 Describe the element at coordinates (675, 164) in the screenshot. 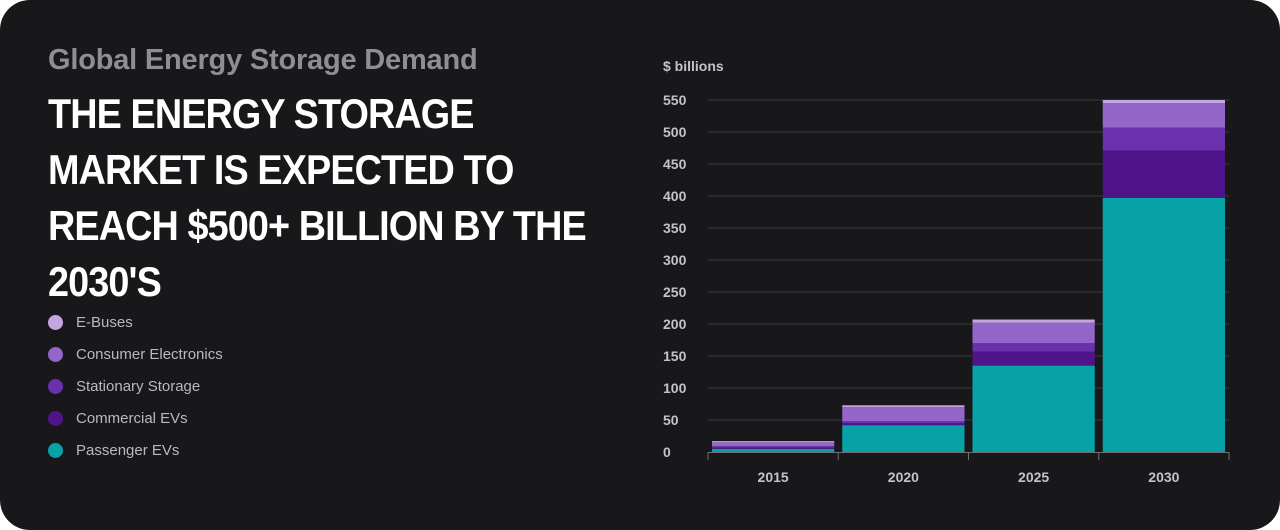

I see `y-tick-label: 450` at that location.